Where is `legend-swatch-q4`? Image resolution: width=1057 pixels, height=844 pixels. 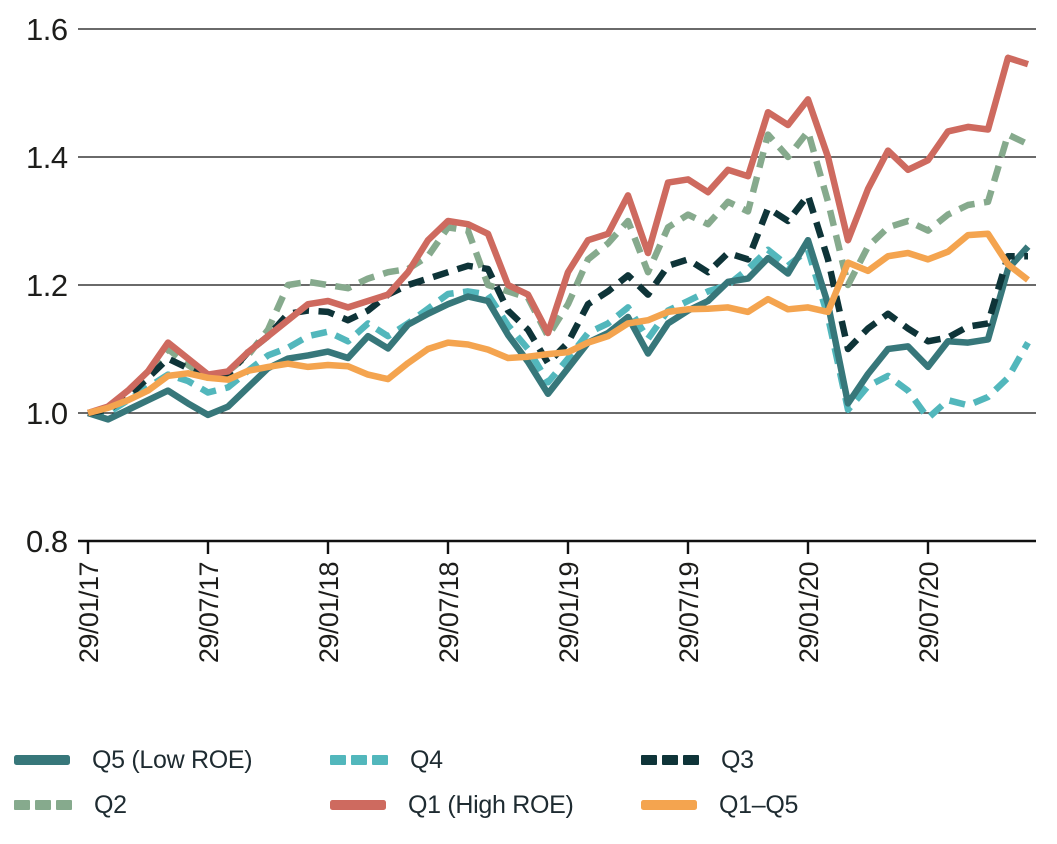 legend-swatch-q4 is located at coordinates (359, 760).